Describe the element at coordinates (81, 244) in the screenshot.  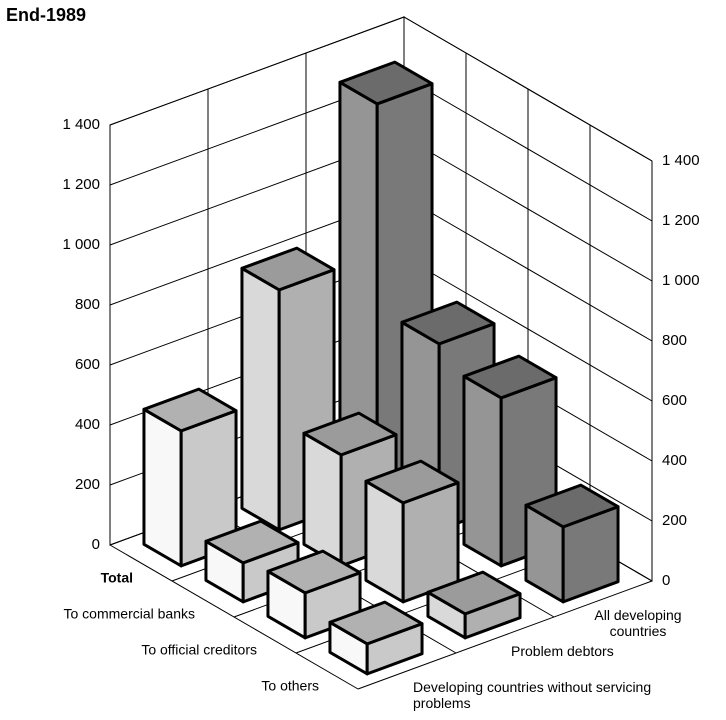
I see `y-tick-label: 1 000` at that location.